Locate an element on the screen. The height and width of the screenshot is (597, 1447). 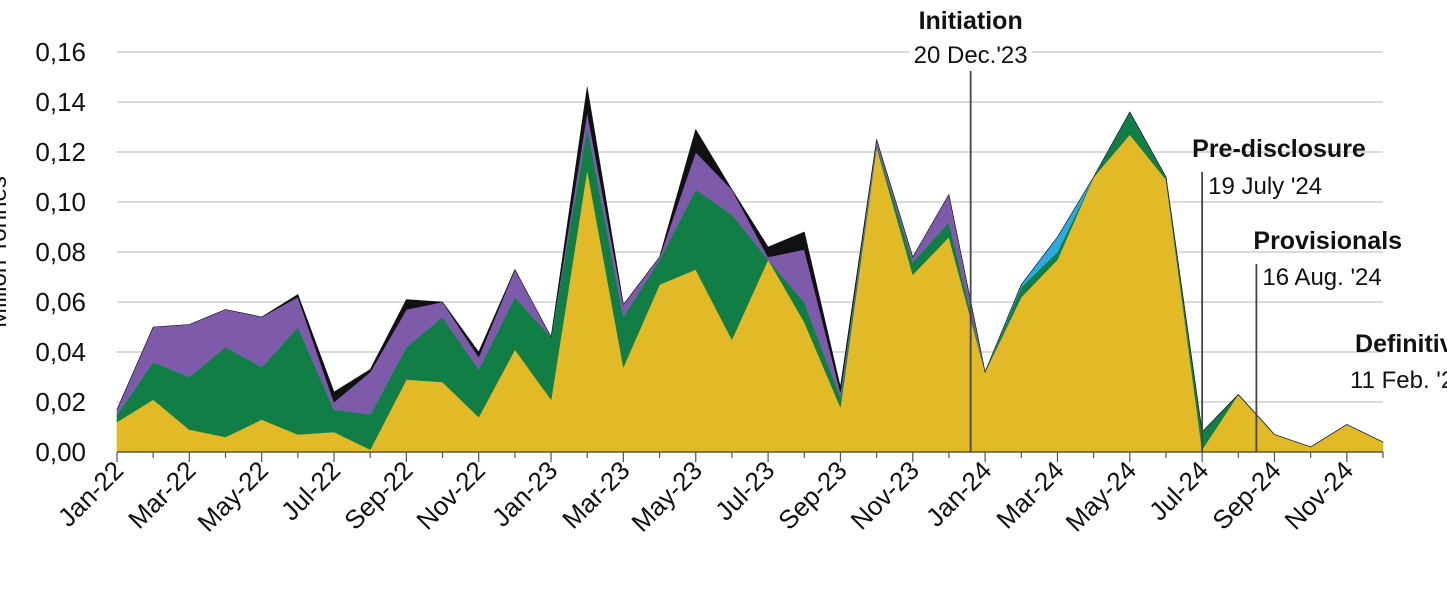
x-tick-label: Nov-22 is located at coordinates (450, 495).